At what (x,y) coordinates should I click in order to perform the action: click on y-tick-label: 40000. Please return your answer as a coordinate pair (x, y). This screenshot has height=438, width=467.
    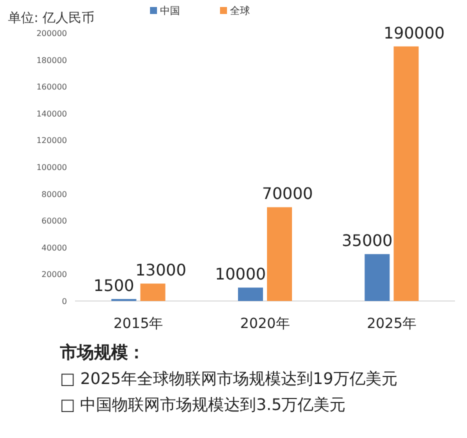
    Looking at the image, I should click on (54, 247).